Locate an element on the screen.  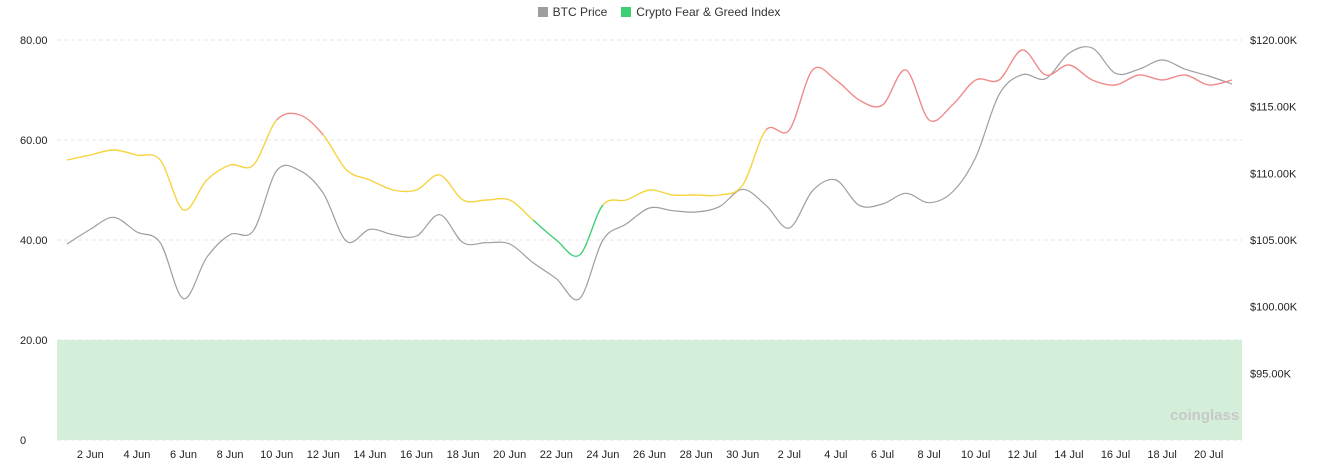
legend-item-fear-greed: Crypto Fear & Greed Index is located at coordinates (700, 12).